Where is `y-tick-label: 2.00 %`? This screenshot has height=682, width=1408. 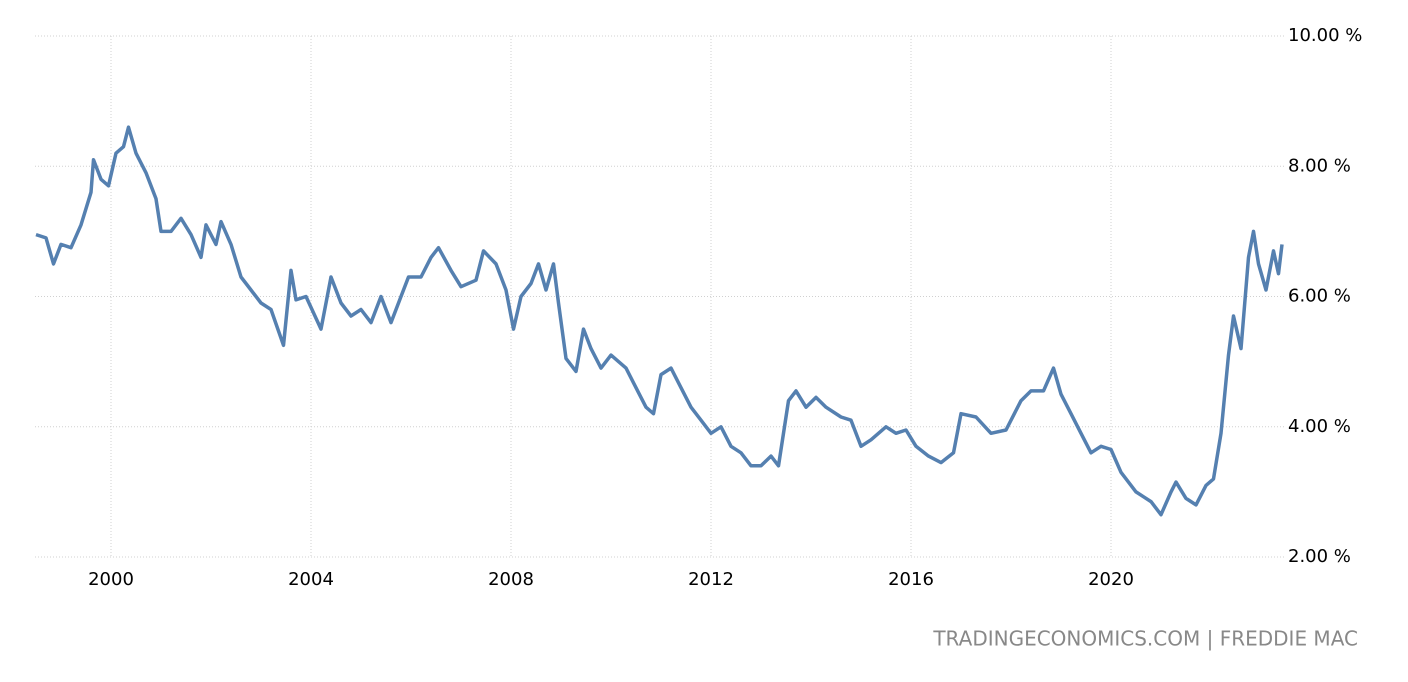 y-tick-label: 2.00 % is located at coordinates (1319, 556).